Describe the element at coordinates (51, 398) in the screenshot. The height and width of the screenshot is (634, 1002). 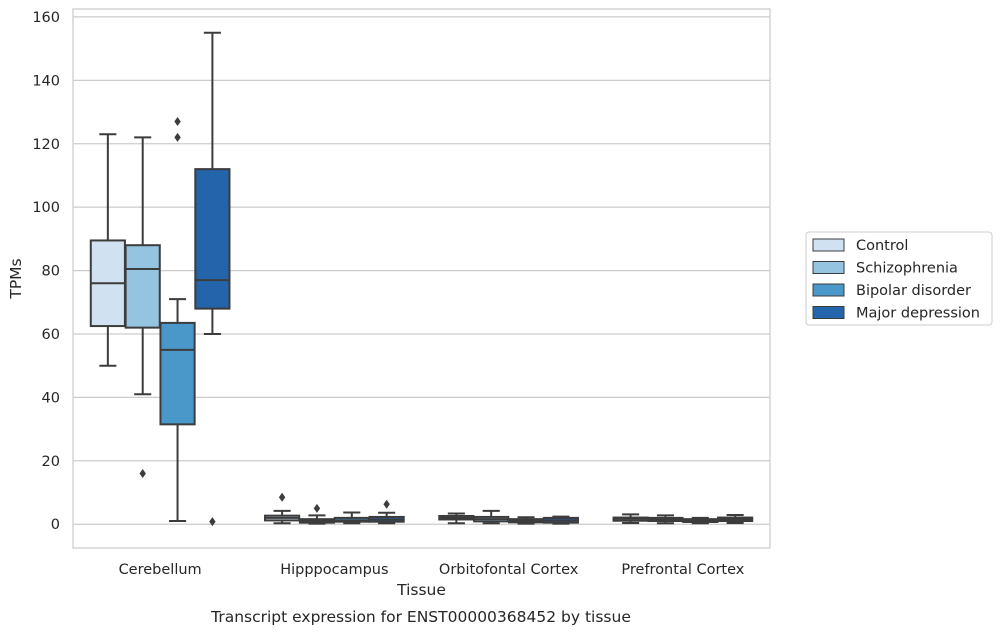
I see `y-tick-label: 40` at that location.